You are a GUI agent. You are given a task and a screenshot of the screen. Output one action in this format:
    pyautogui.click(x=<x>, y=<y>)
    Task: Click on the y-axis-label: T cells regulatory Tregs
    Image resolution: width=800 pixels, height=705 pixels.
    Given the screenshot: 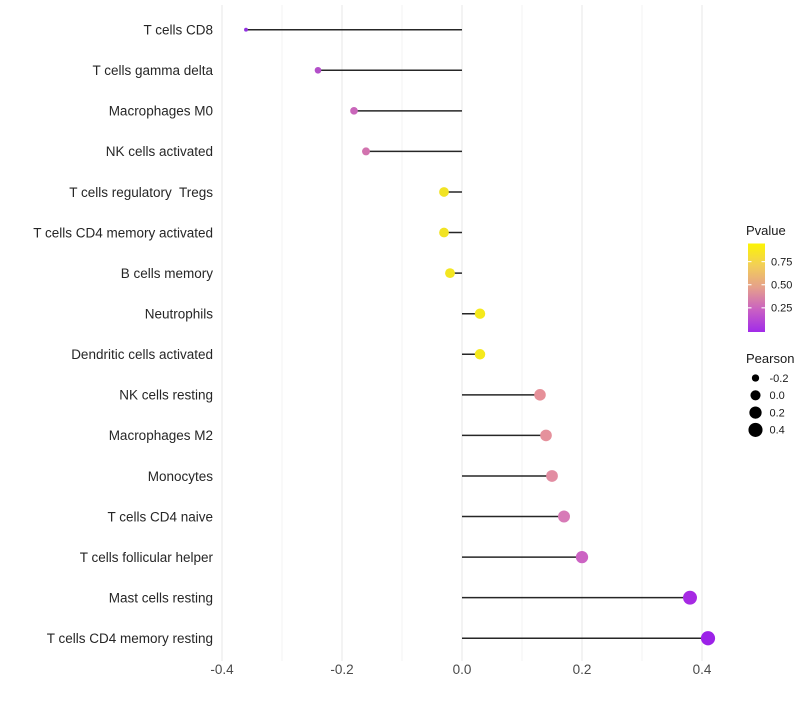 What is the action you would take?
    pyautogui.click(x=141, y=192)
    